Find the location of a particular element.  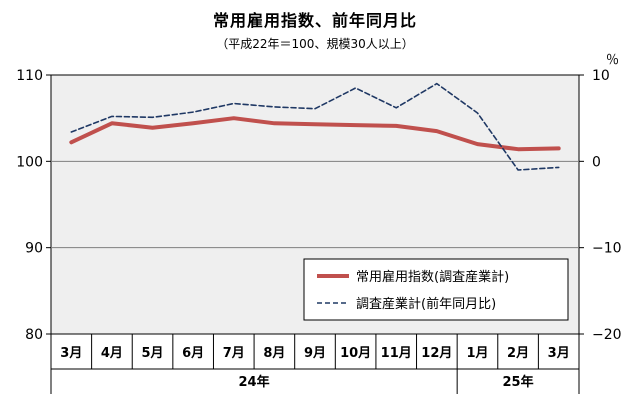

right-axis-unit: ％ is located at coordinates (613, 60).